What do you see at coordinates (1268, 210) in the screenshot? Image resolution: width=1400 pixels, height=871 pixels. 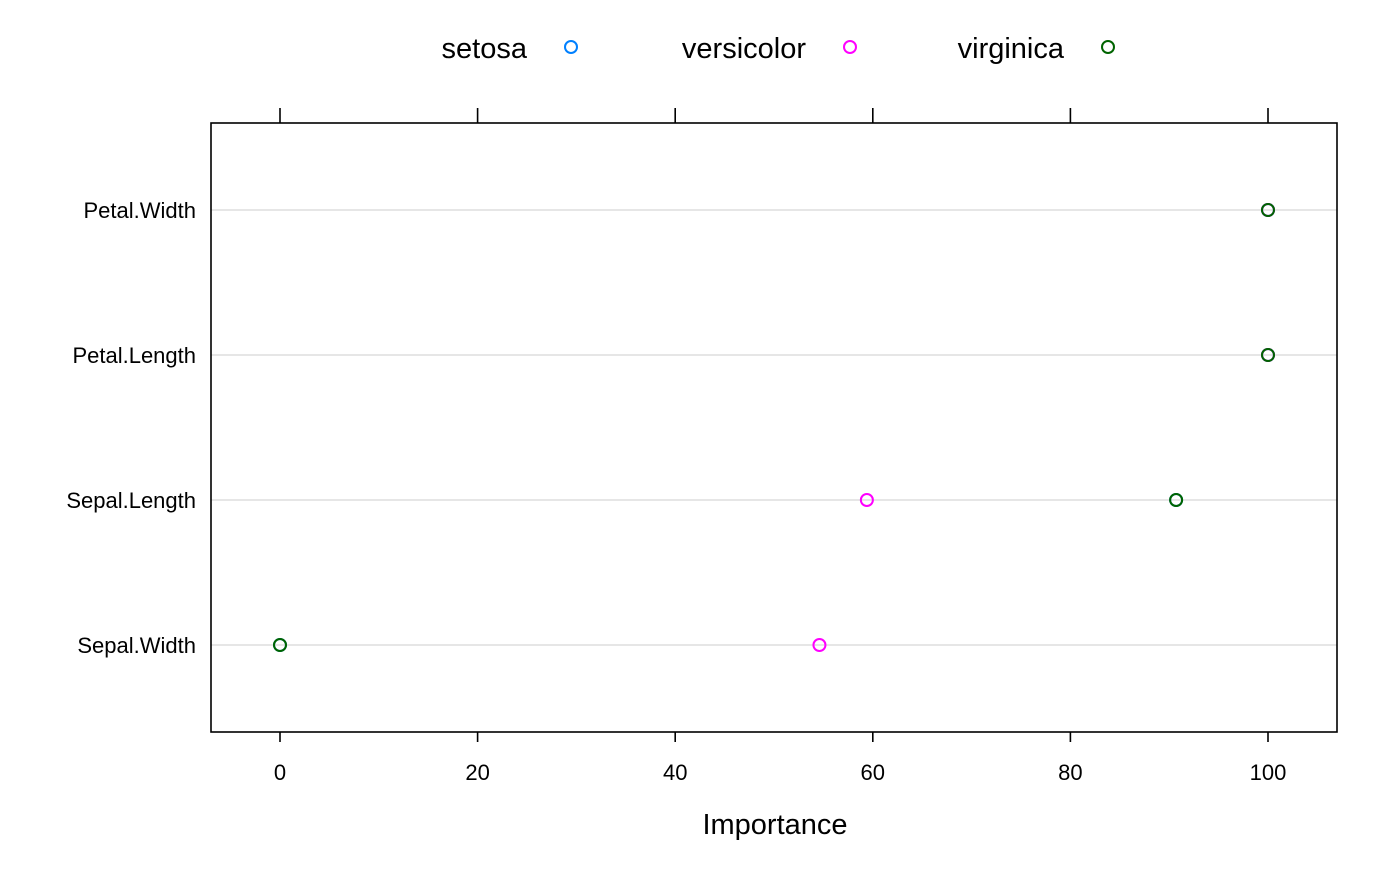 I see `point-virginica-petal-width` at bounding box center [1268, 210].